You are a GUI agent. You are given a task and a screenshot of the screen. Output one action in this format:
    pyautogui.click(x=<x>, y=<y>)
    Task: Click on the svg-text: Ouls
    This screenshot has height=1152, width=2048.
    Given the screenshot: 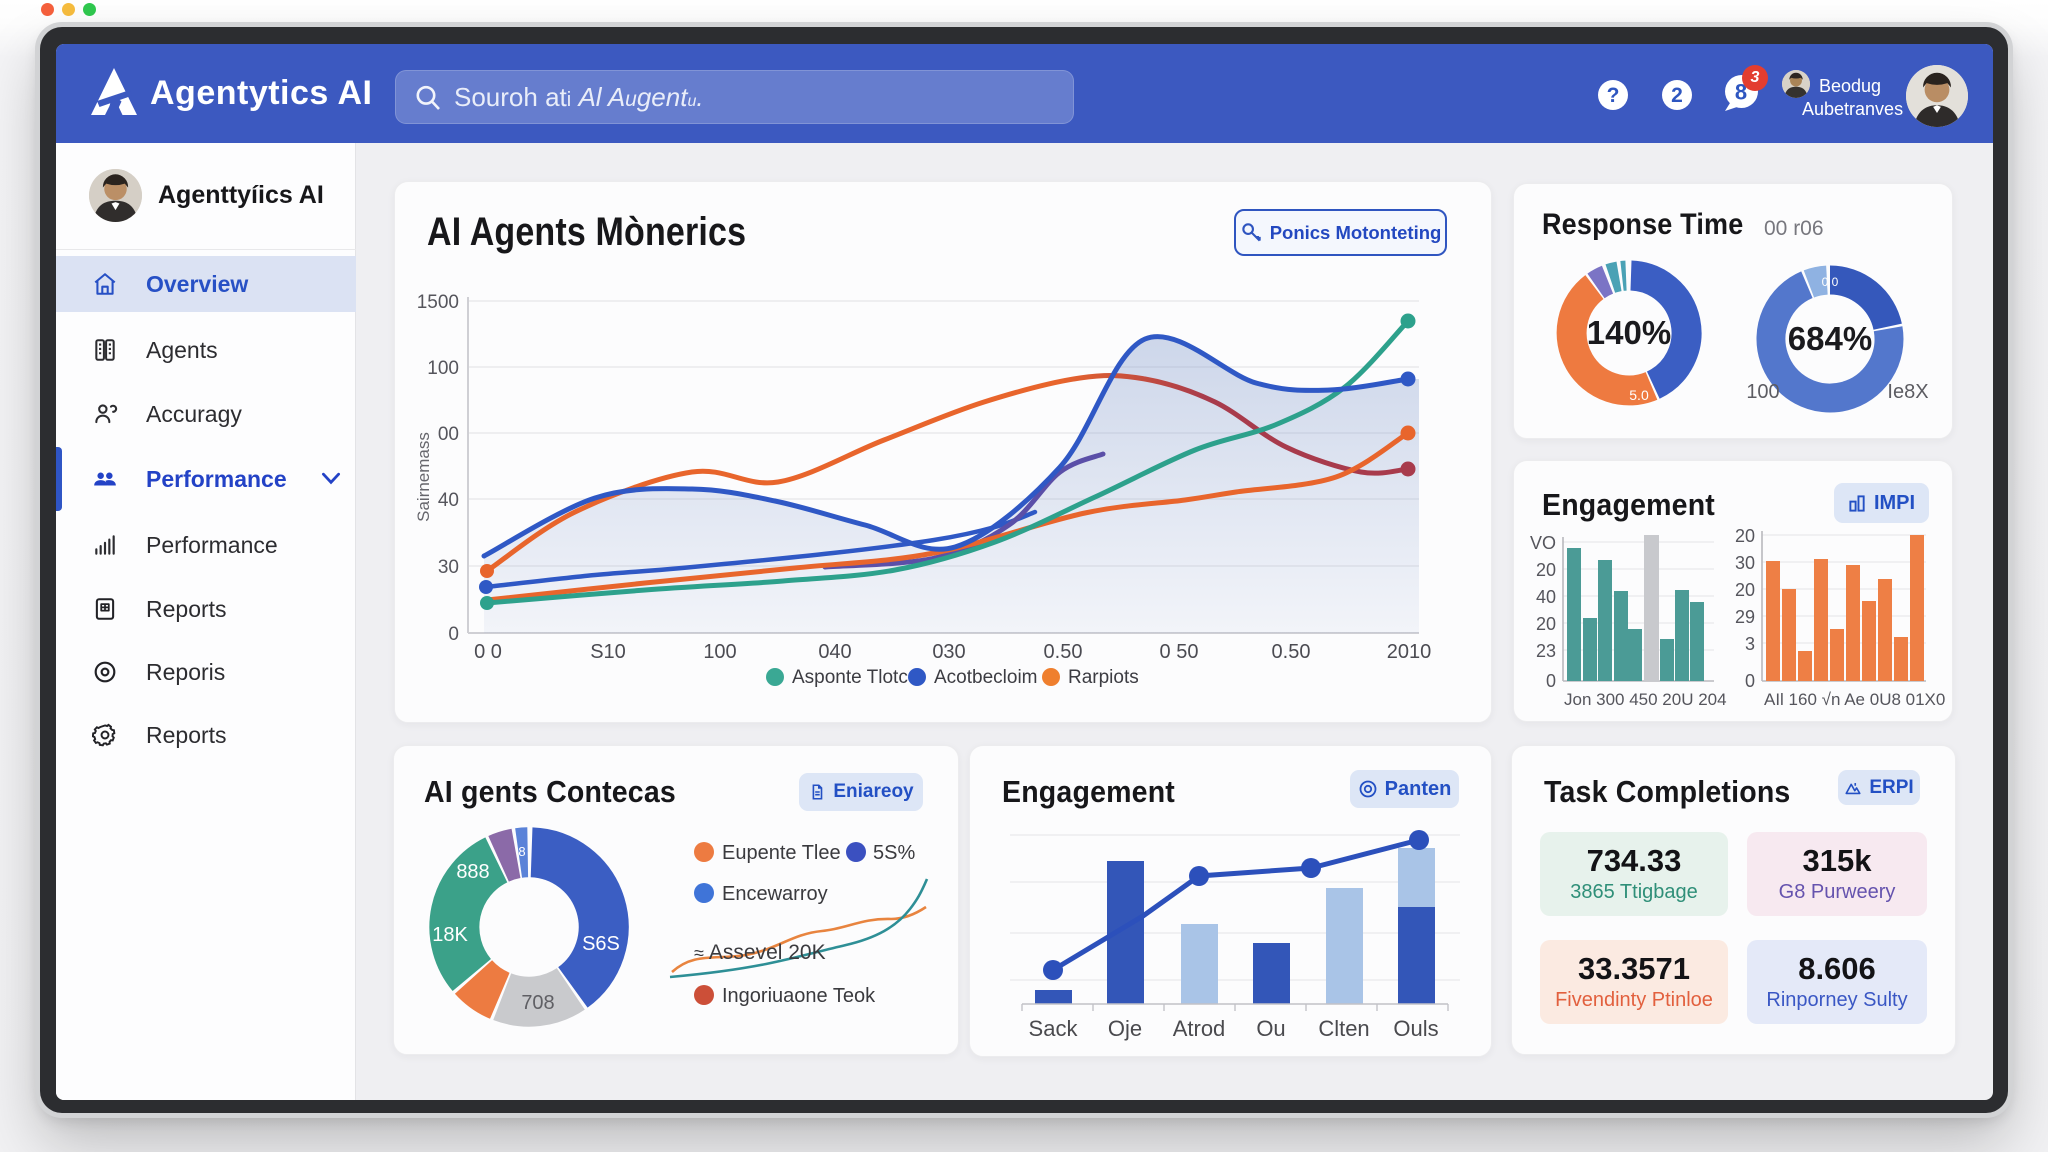 What is the action you would take?
    pyautogui.click(x=1415, y=1028)
    